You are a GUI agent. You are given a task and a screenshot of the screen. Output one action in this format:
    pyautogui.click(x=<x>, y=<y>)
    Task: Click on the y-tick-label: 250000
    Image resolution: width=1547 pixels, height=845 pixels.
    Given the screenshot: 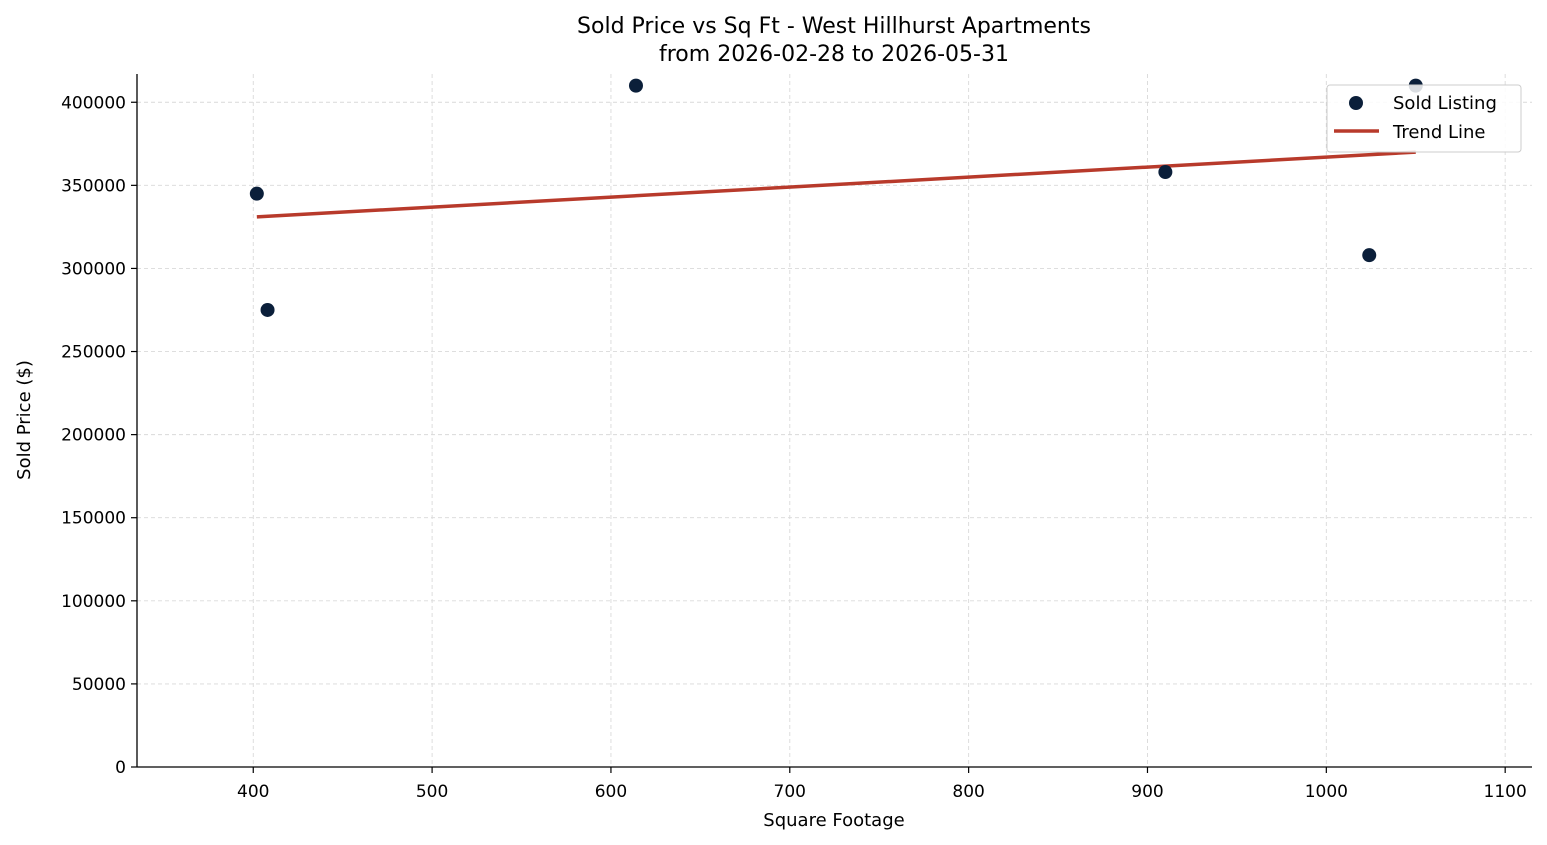 What is the action you would take?
    pyautogui.click(x=93, y=353)
    